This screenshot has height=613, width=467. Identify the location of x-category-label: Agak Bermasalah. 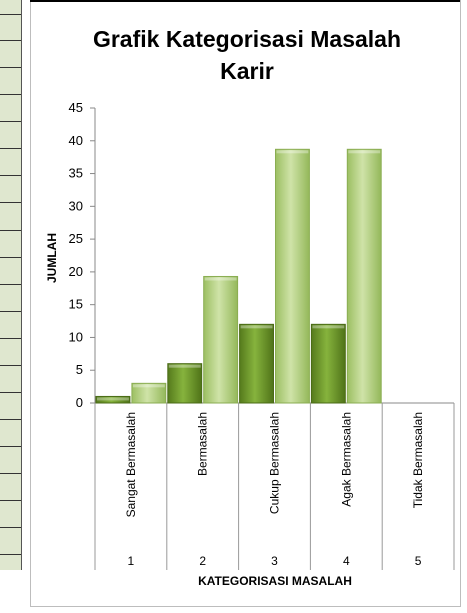
(346, 459).